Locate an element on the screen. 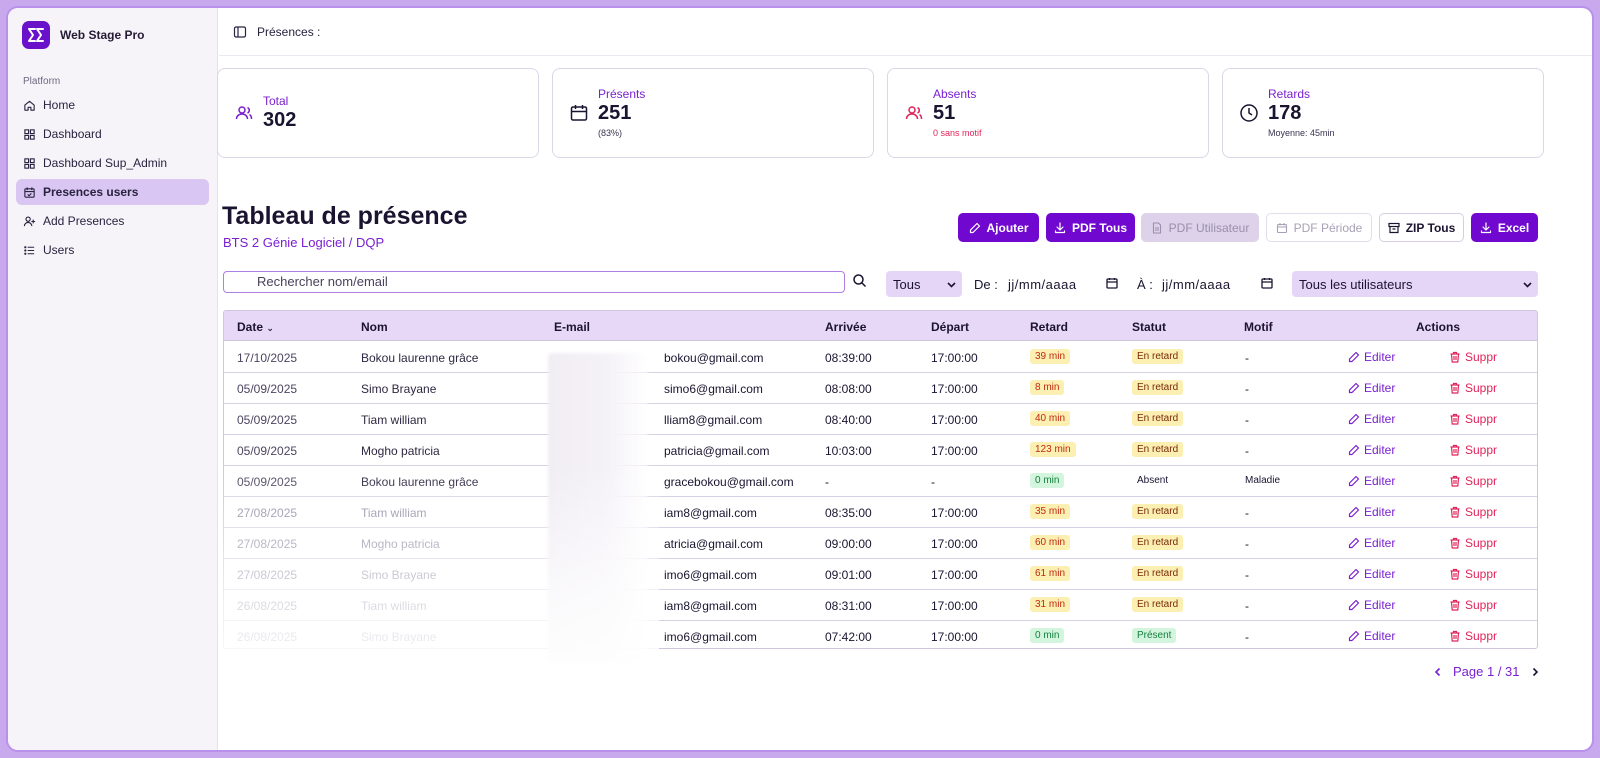 The image size is (1600, 758). sidebar-item-home: Home is located at coordinates (112, 105).